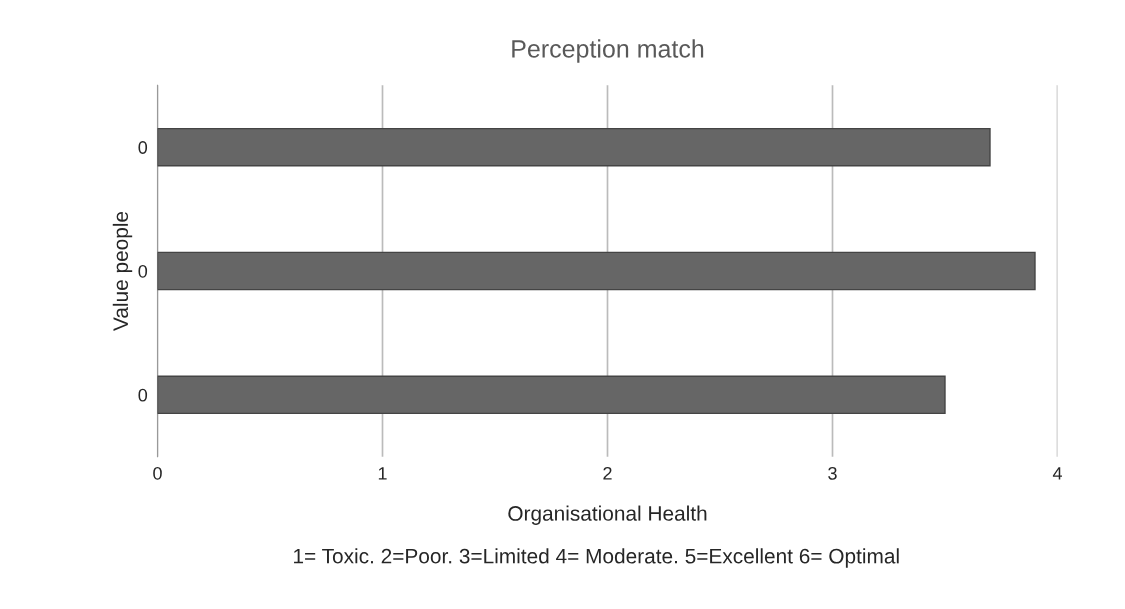 The width and height of the screenshot is (1125, 609). What do you see at coordinates (157, 473) in the screenshot?
I see `x-tick-label: 0` at bounding box center [157, 473].